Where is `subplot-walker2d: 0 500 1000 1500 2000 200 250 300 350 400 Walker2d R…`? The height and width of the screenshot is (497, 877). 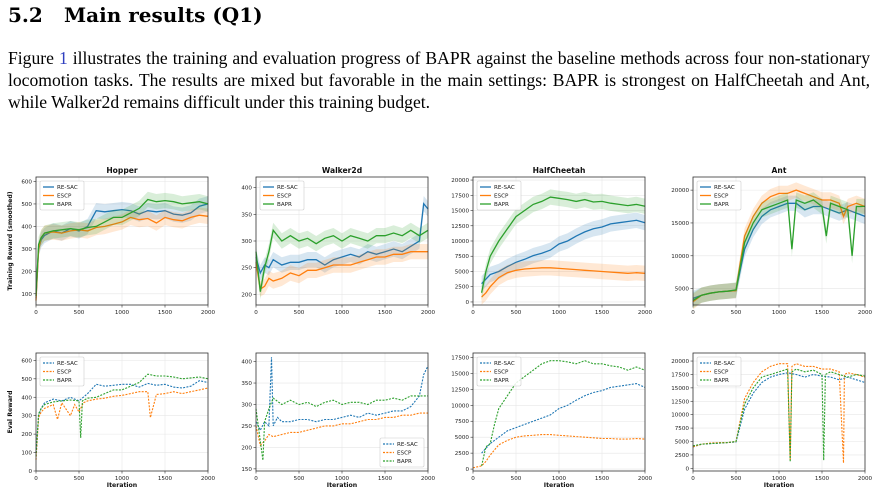 subplot-walker2d: 0 500 1000 1500 2000 200 250 300 350 400 Walker2d R… is located at coordinates (338, 241).